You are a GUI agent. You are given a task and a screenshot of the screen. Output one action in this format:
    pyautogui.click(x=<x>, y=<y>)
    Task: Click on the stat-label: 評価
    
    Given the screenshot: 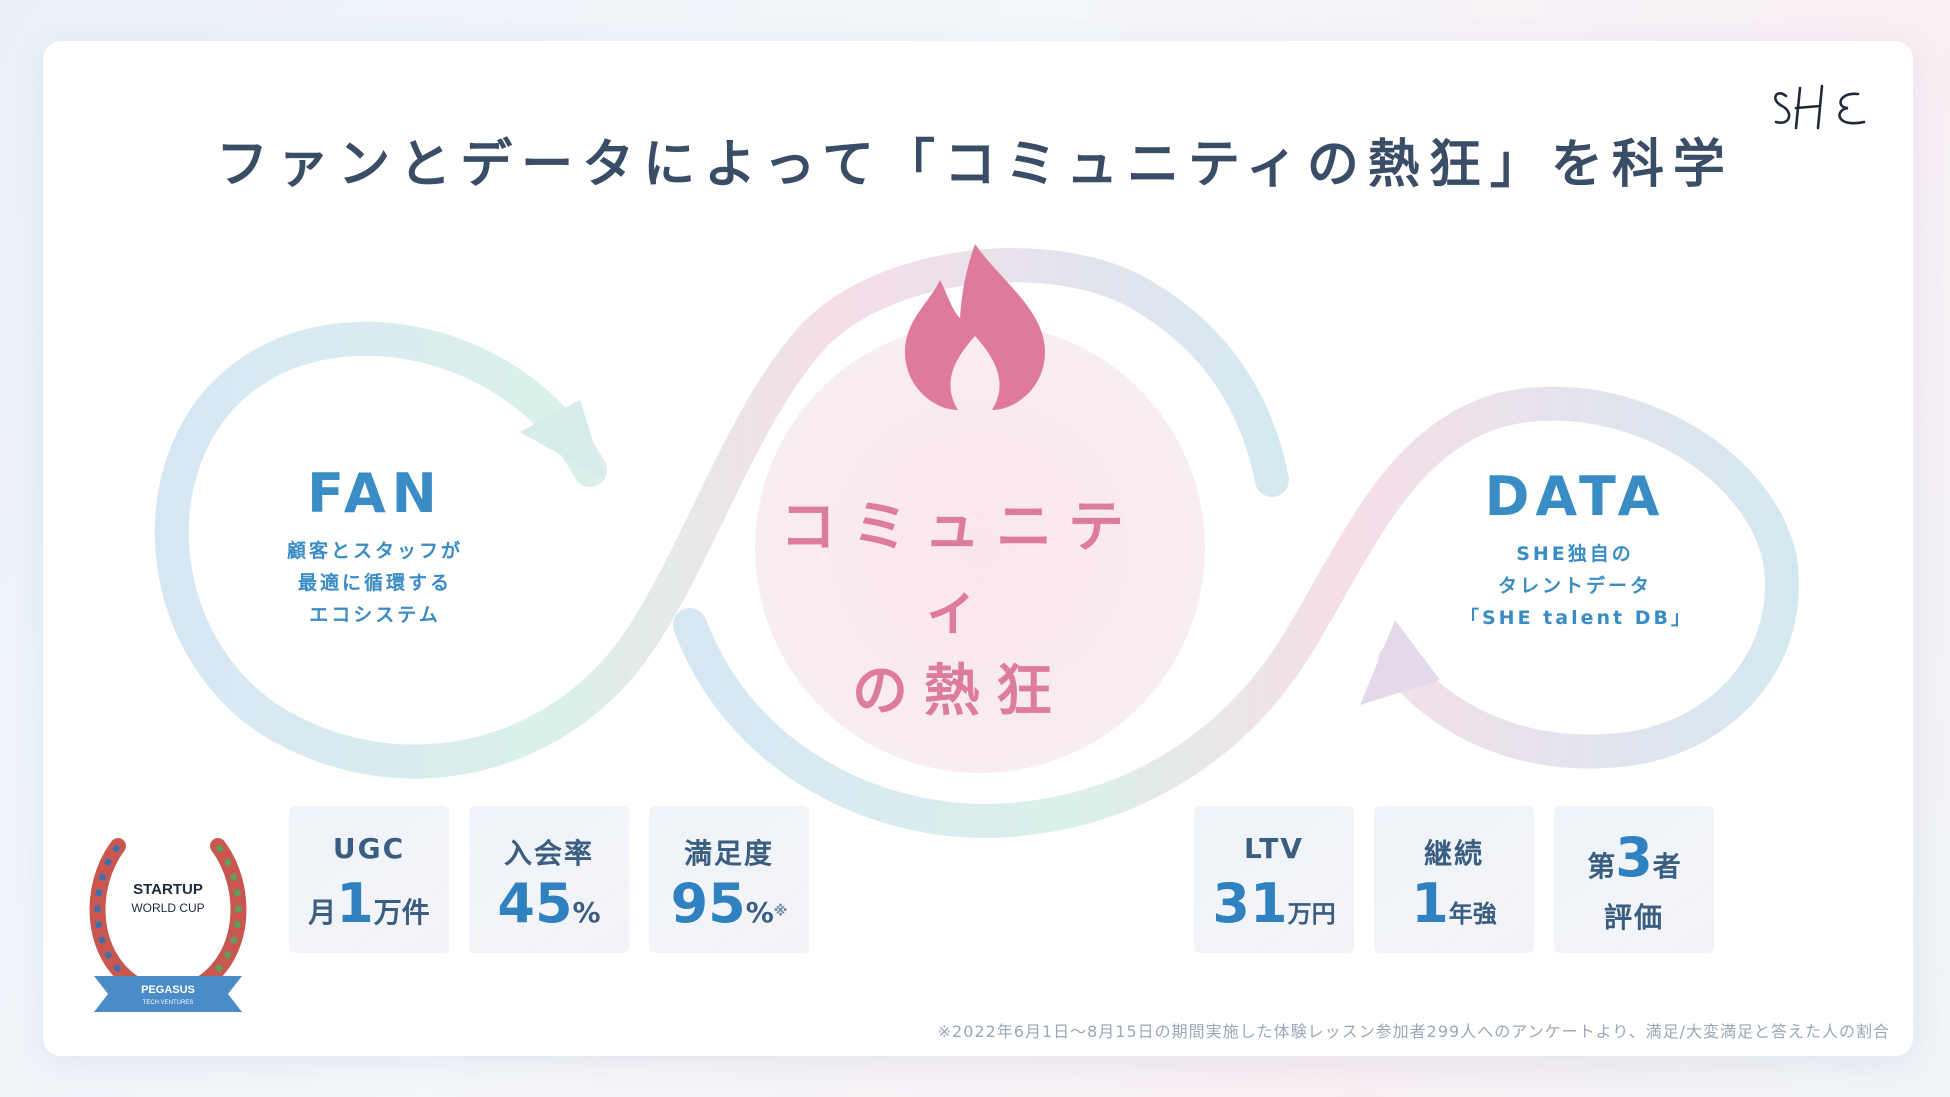 What is the action you would take?
    pyautogui.click(x=1633, y=917)
    